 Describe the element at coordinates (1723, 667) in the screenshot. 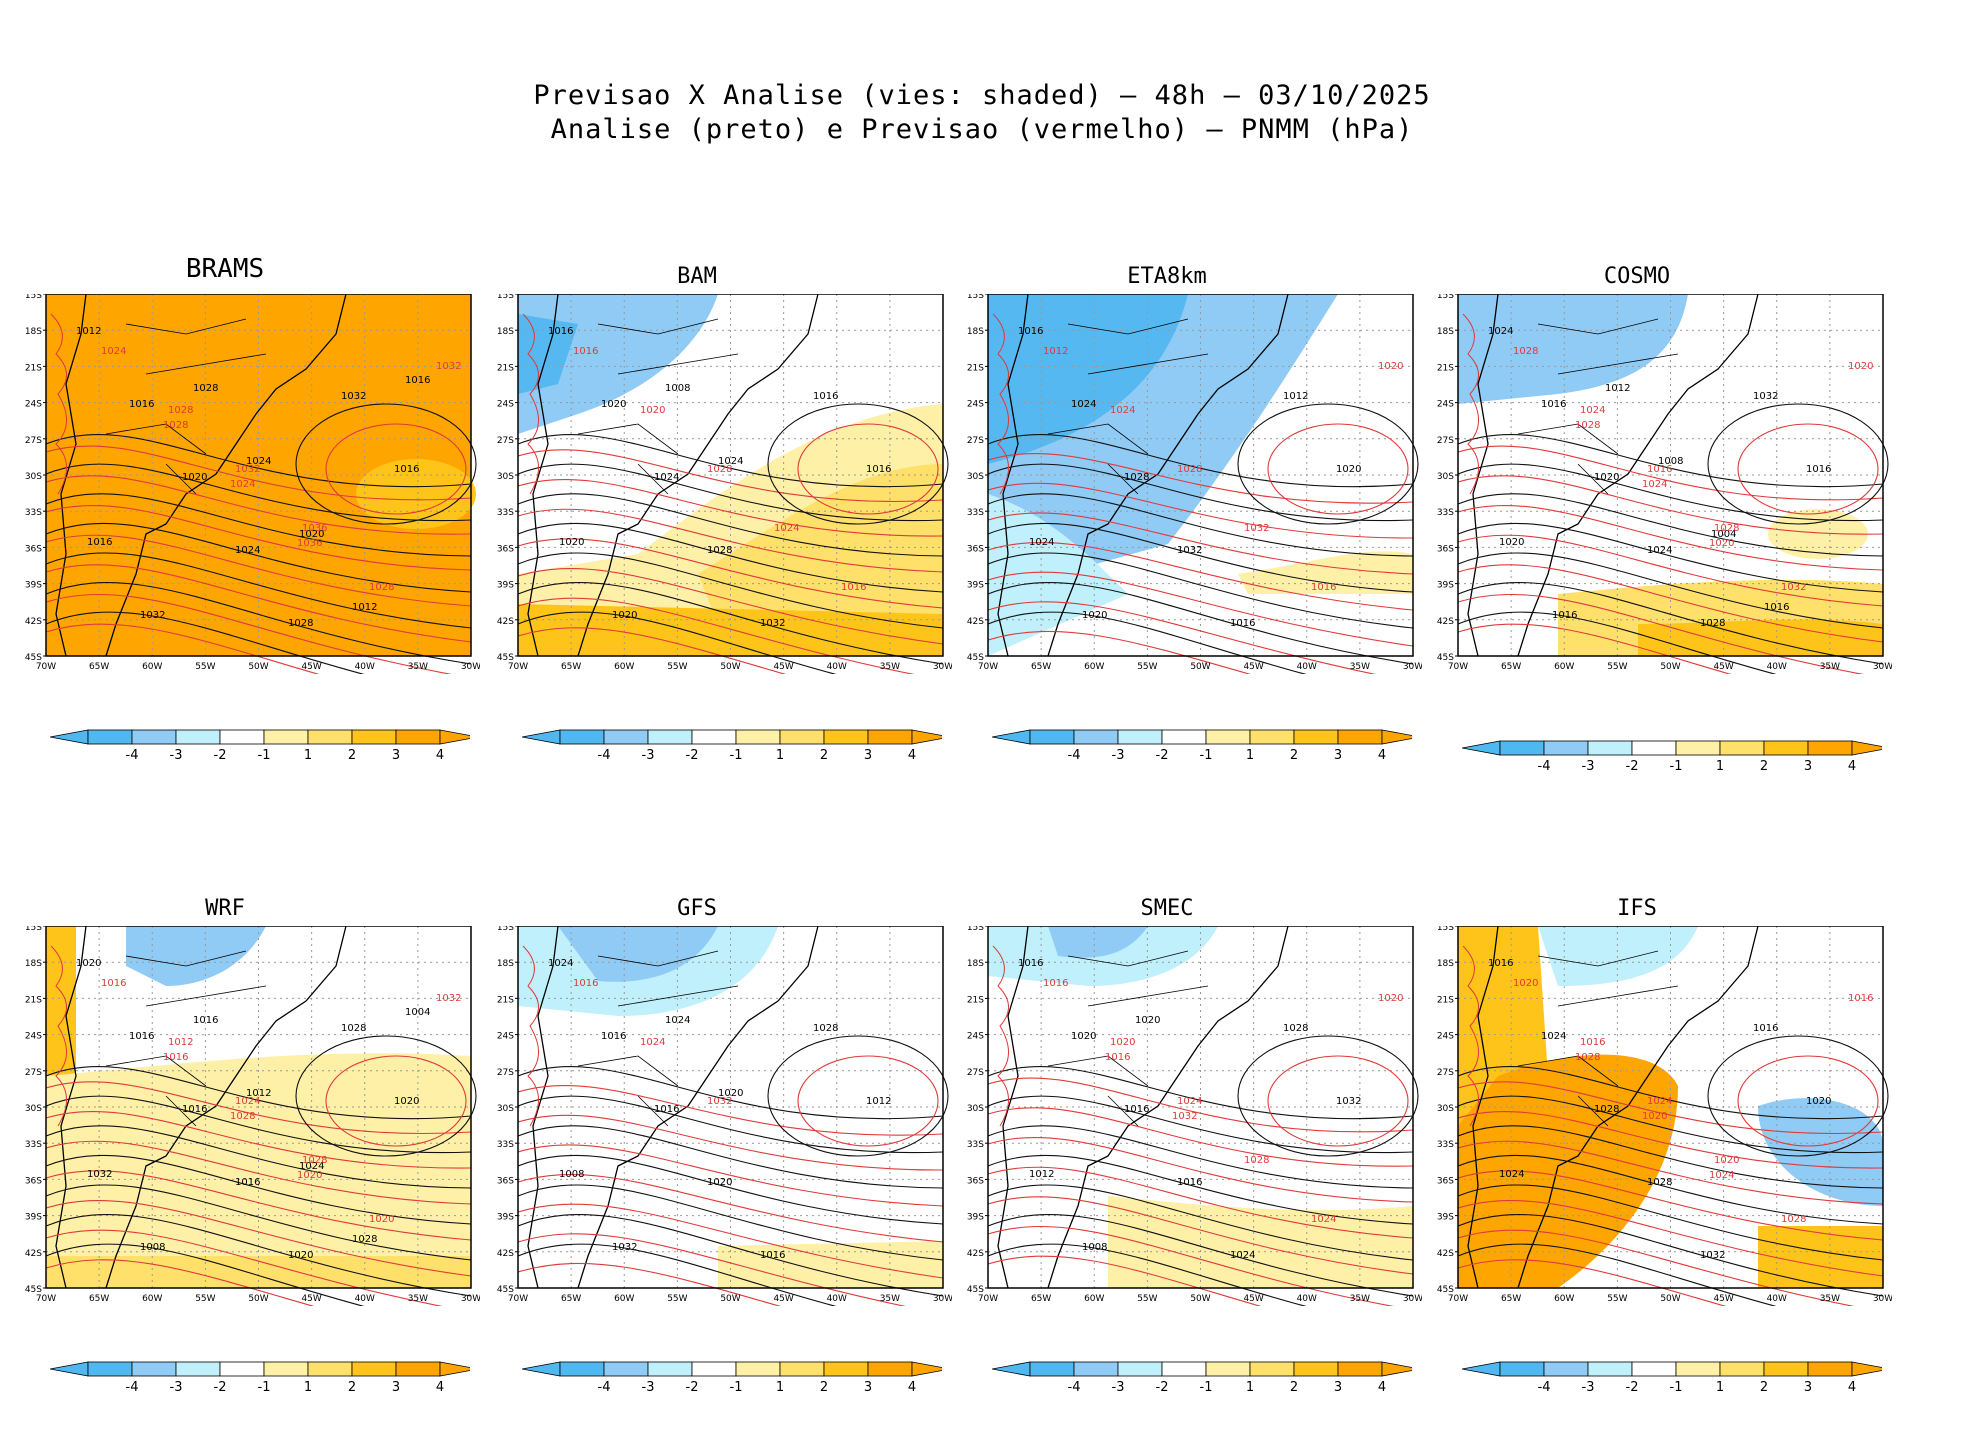

I see `lon-tick-label: 45W` at that location.